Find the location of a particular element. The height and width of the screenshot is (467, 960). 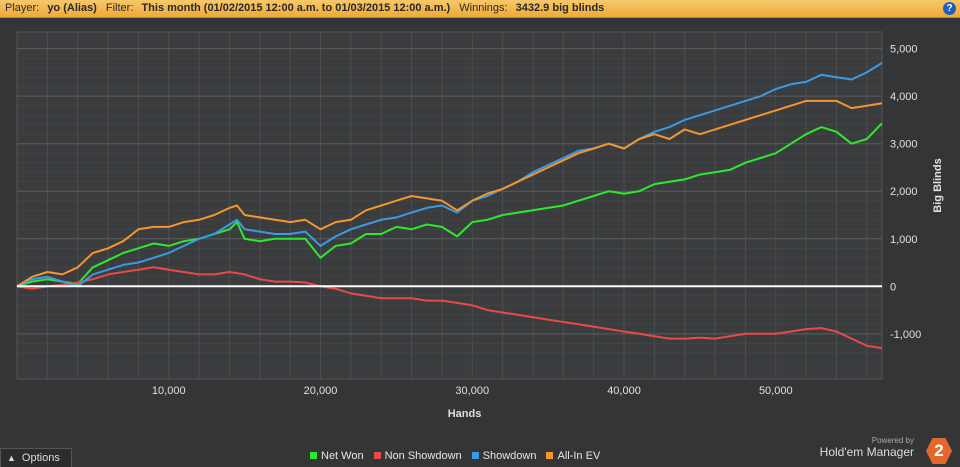

legend-item: All-In EV is located at coordinates (573, 456).